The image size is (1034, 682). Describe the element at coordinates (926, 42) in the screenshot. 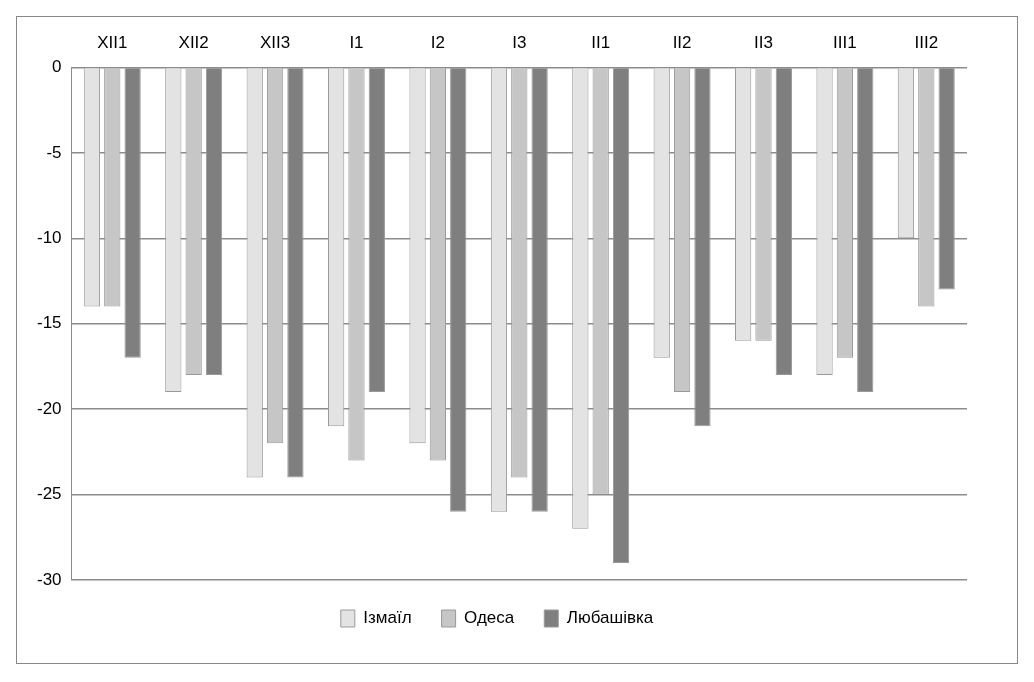

I see `x-tick-label: III2` at that location.